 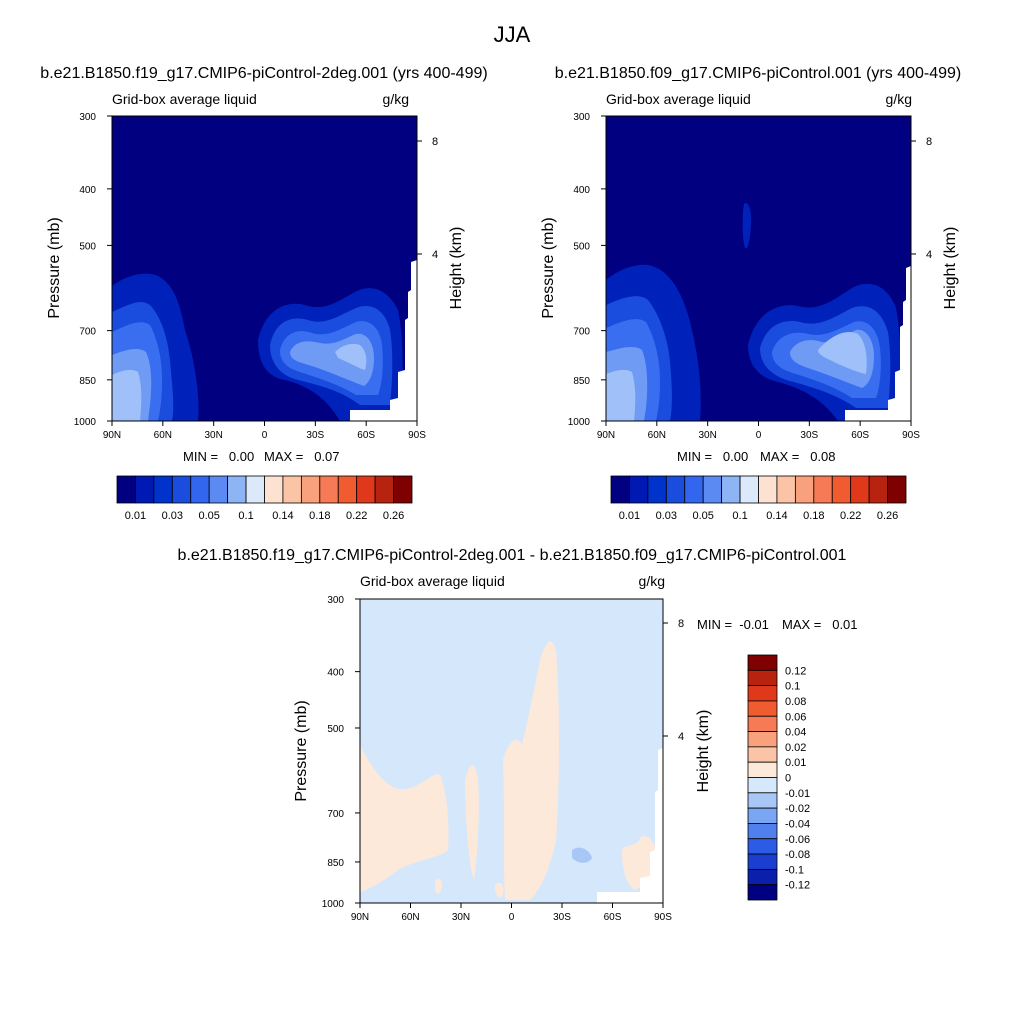 I want to click on colorbar-label: 0.12, so click(x=795, y=671).